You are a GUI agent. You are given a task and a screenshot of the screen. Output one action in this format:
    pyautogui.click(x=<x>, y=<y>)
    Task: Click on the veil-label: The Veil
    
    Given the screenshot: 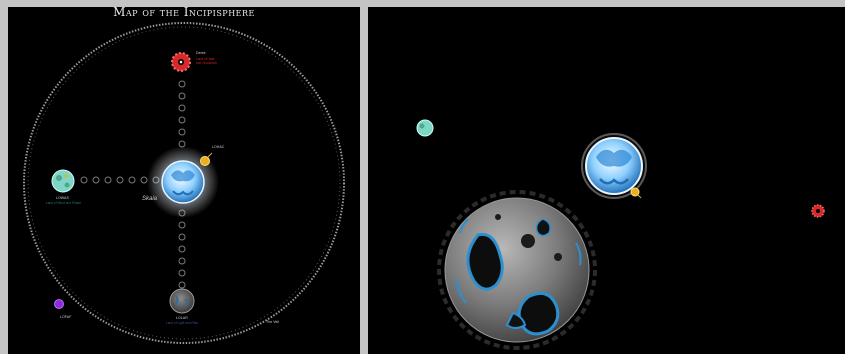 What is the action you would take?
    pyautogui.click(x=272, y=322)
    